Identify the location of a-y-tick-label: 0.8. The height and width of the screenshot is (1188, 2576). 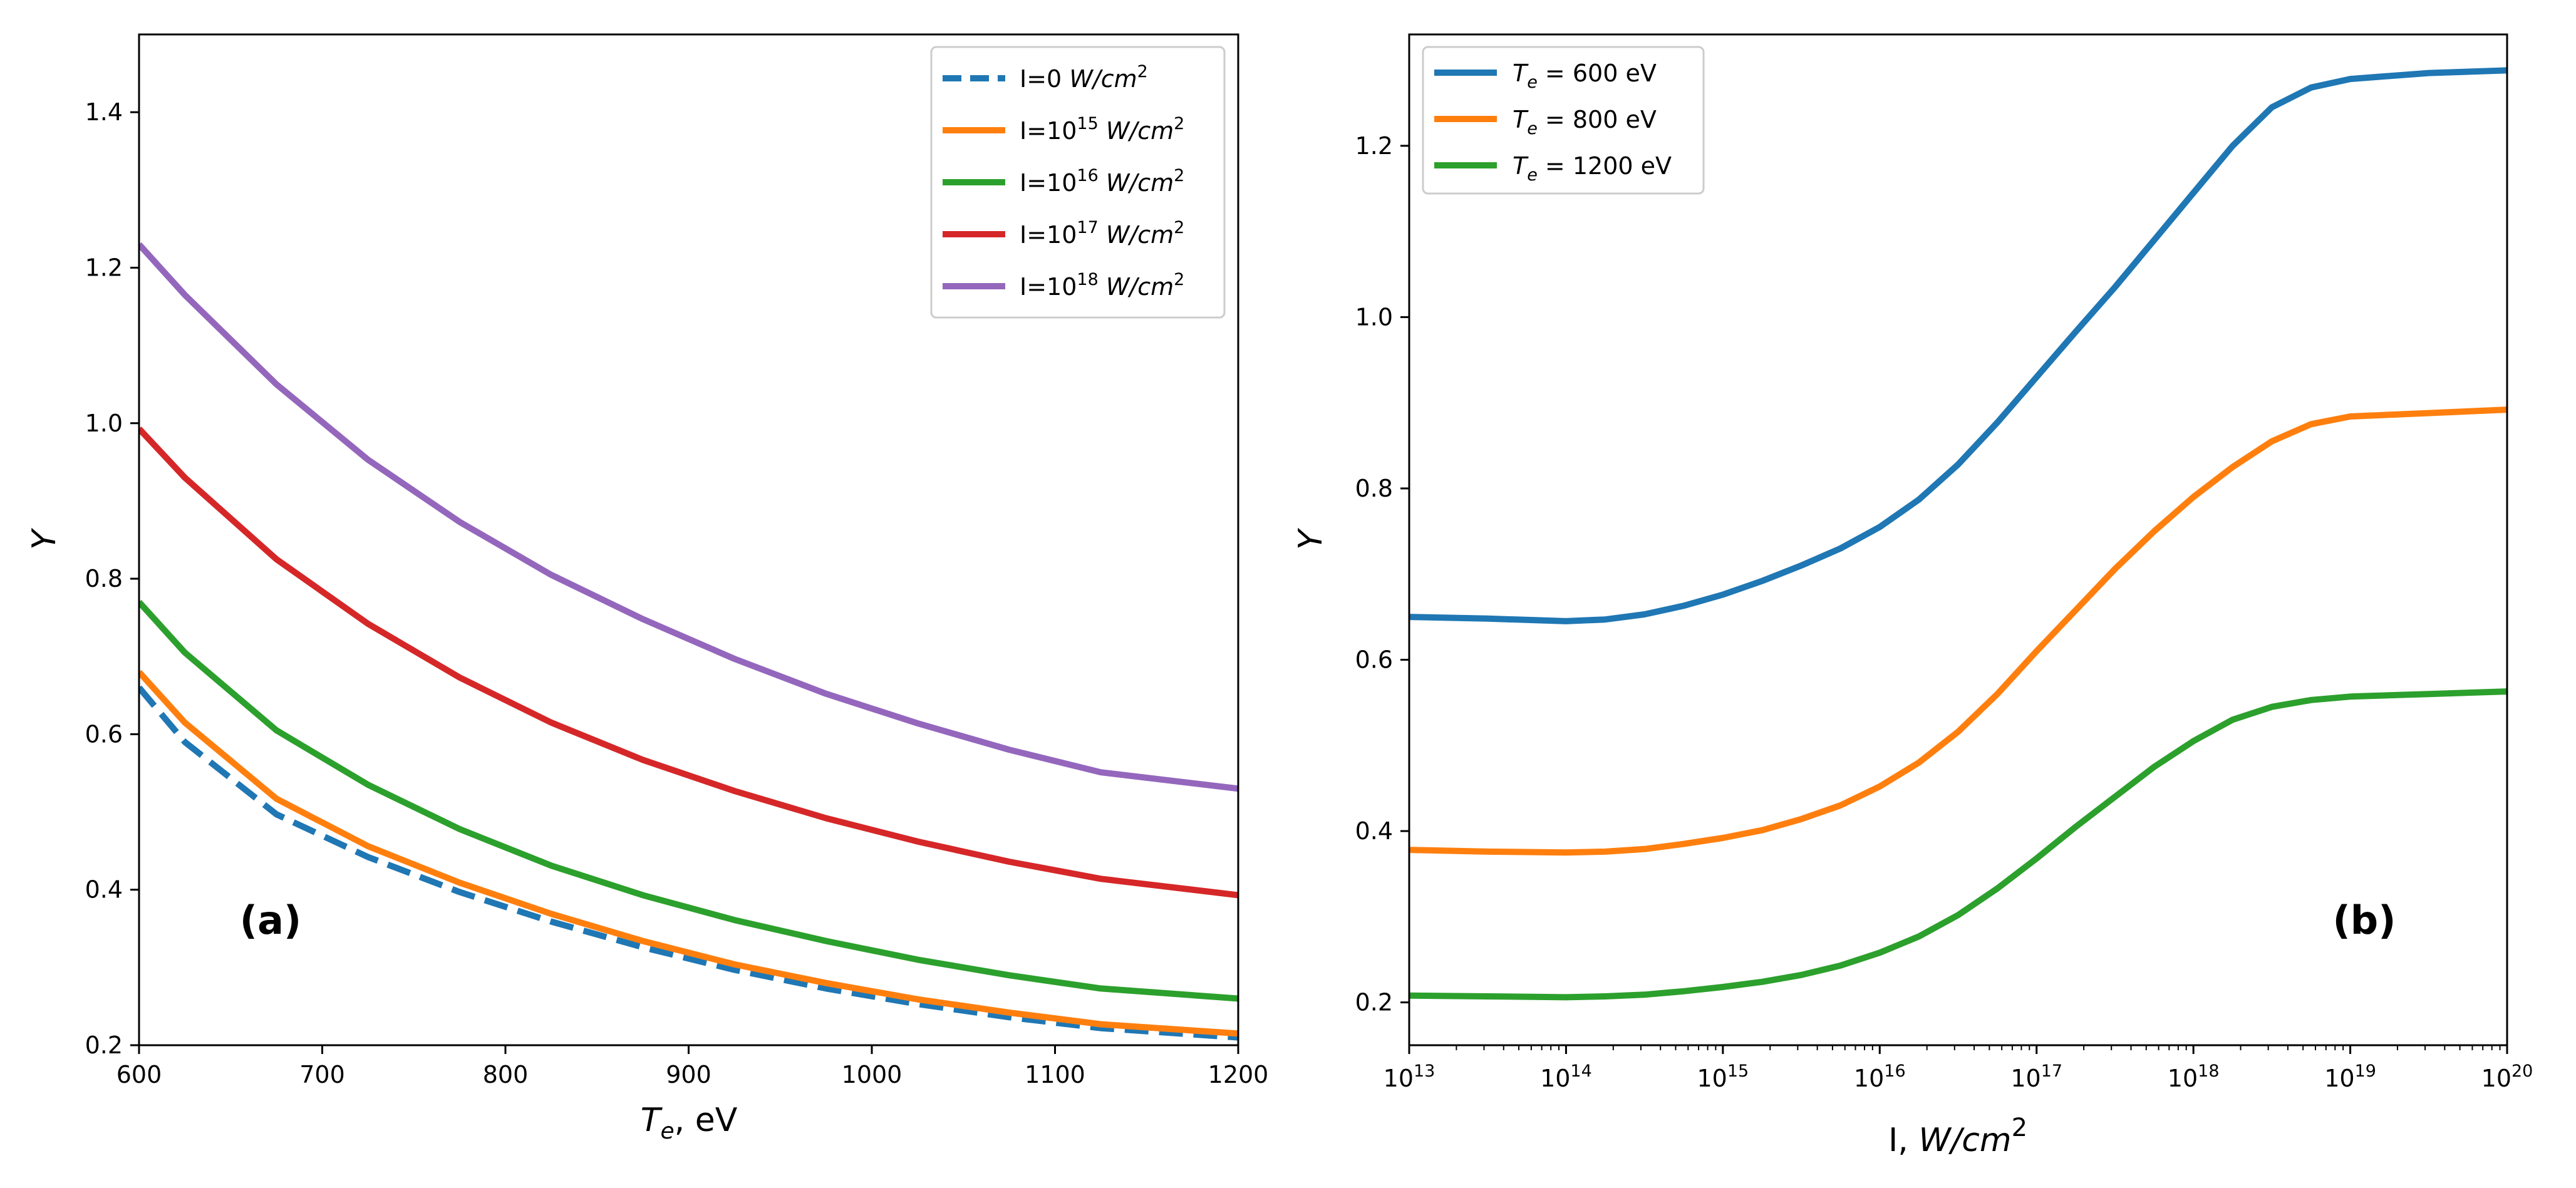
(104, 579).